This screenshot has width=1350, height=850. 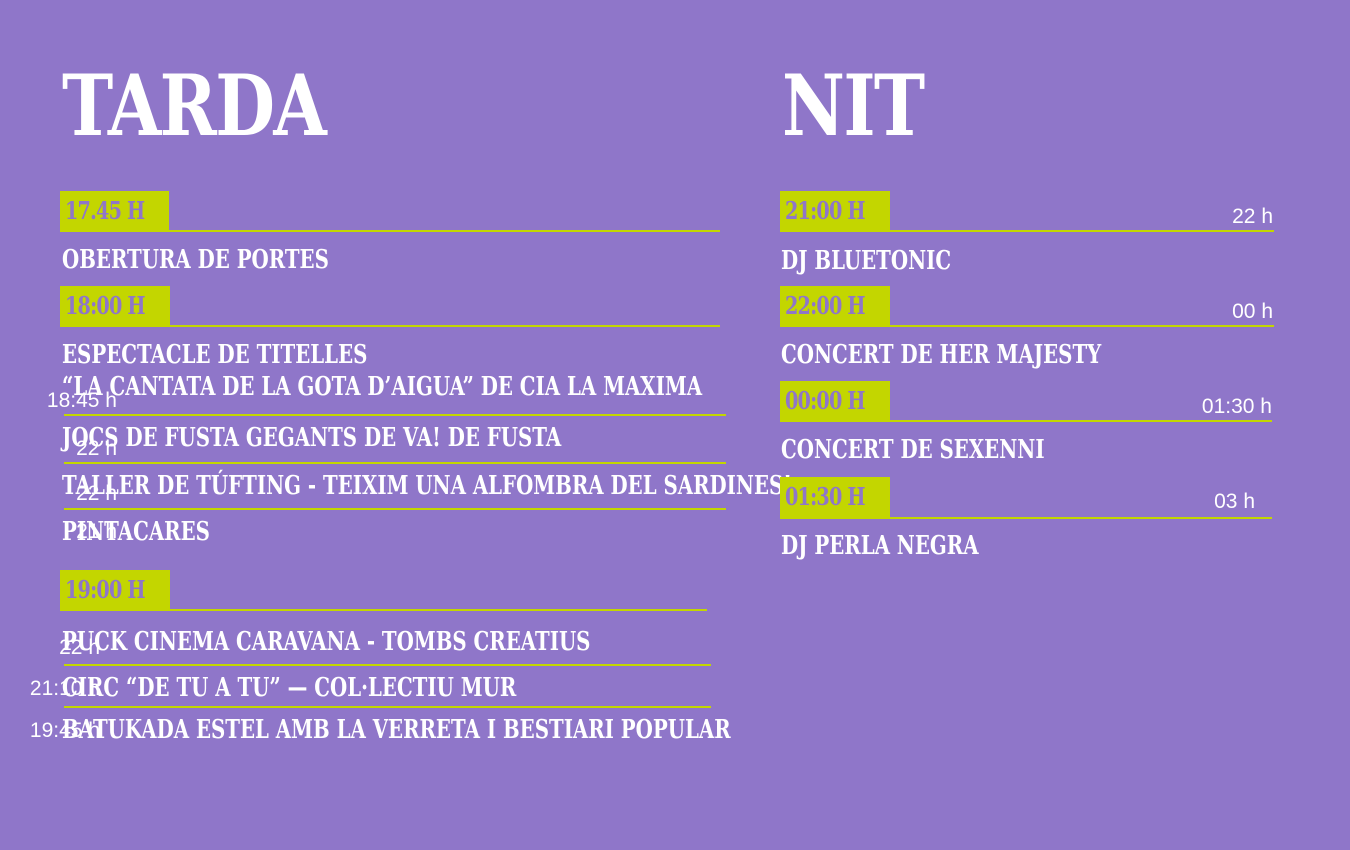 I want to click on afternoon-heading: TARDA, so click(x=194, y=105).